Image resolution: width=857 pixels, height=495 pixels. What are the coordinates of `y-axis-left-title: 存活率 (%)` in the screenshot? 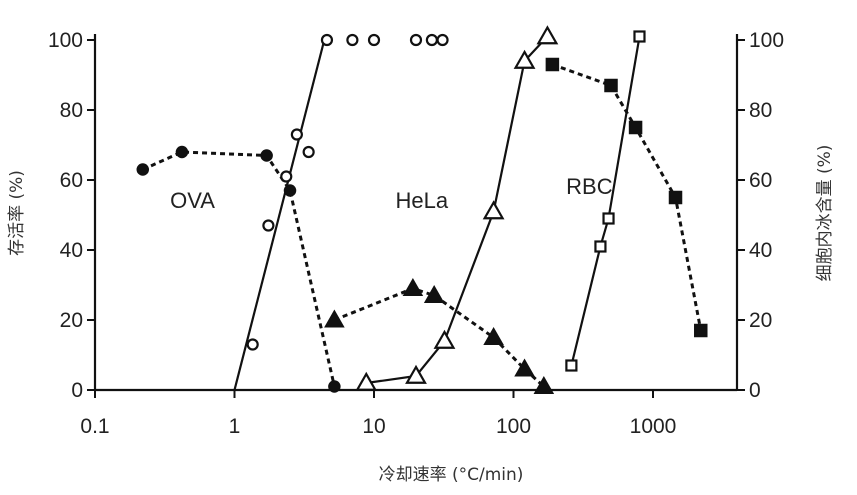 It's located at (17, 213).